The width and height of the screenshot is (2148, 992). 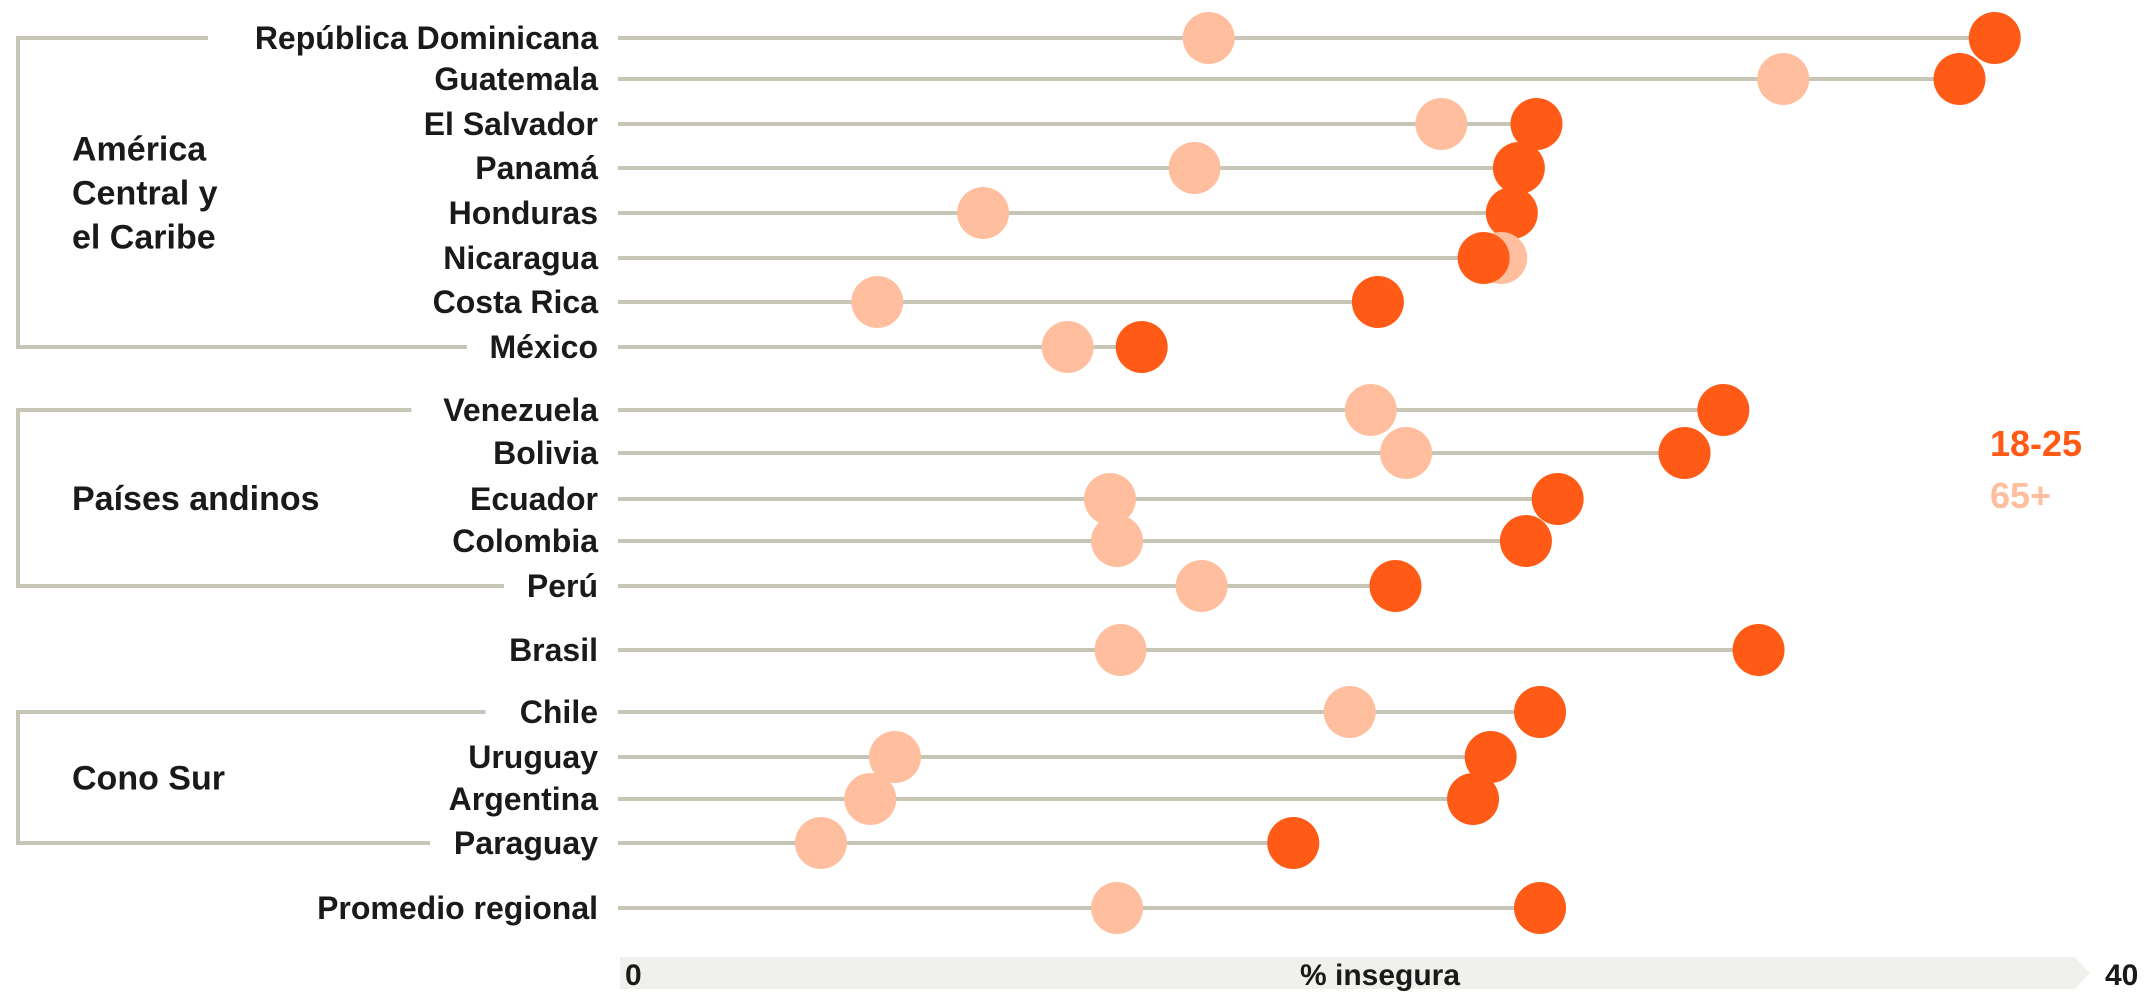 I want to click on group-cono-sur: Cono Sur, so click(x=251, y=777).